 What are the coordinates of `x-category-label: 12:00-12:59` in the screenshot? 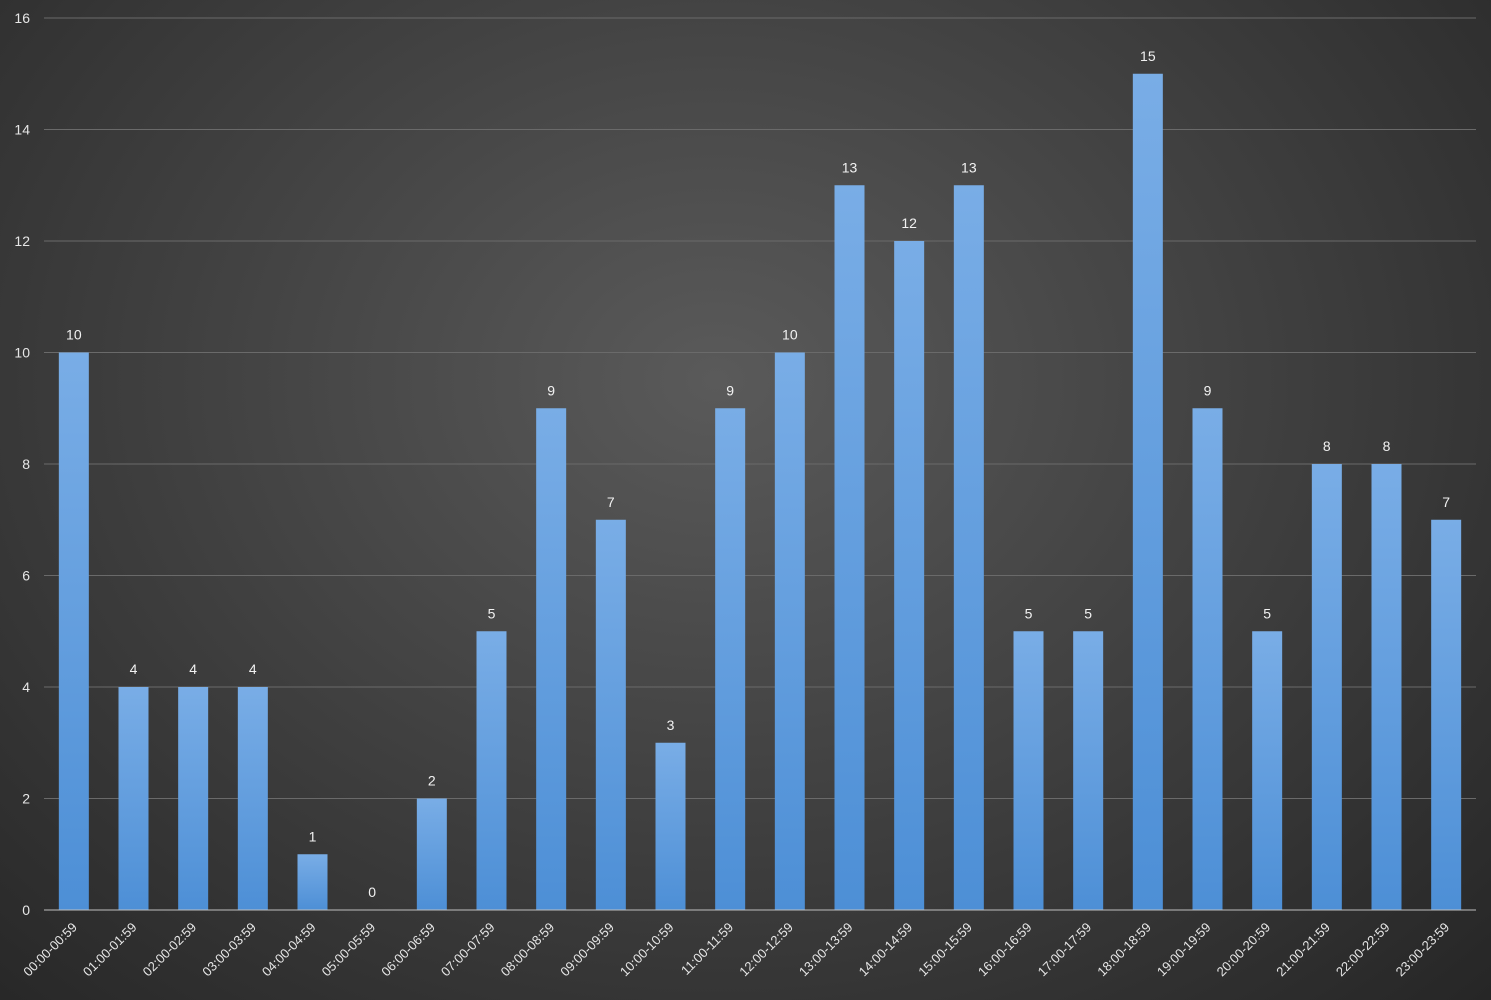 It's located at (766, 950).